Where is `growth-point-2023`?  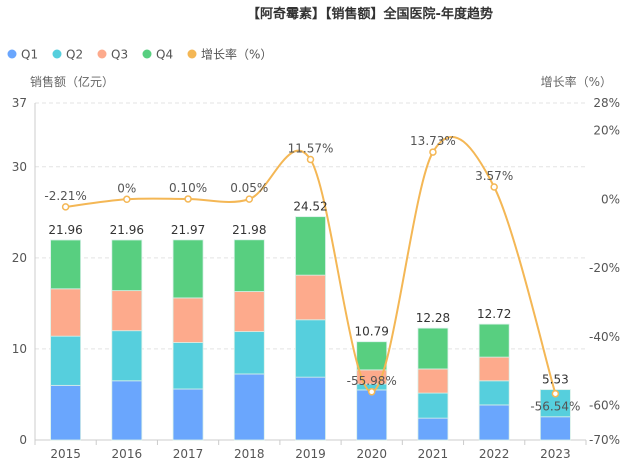
growth-point-2023 is located at coordinates (555, 393).